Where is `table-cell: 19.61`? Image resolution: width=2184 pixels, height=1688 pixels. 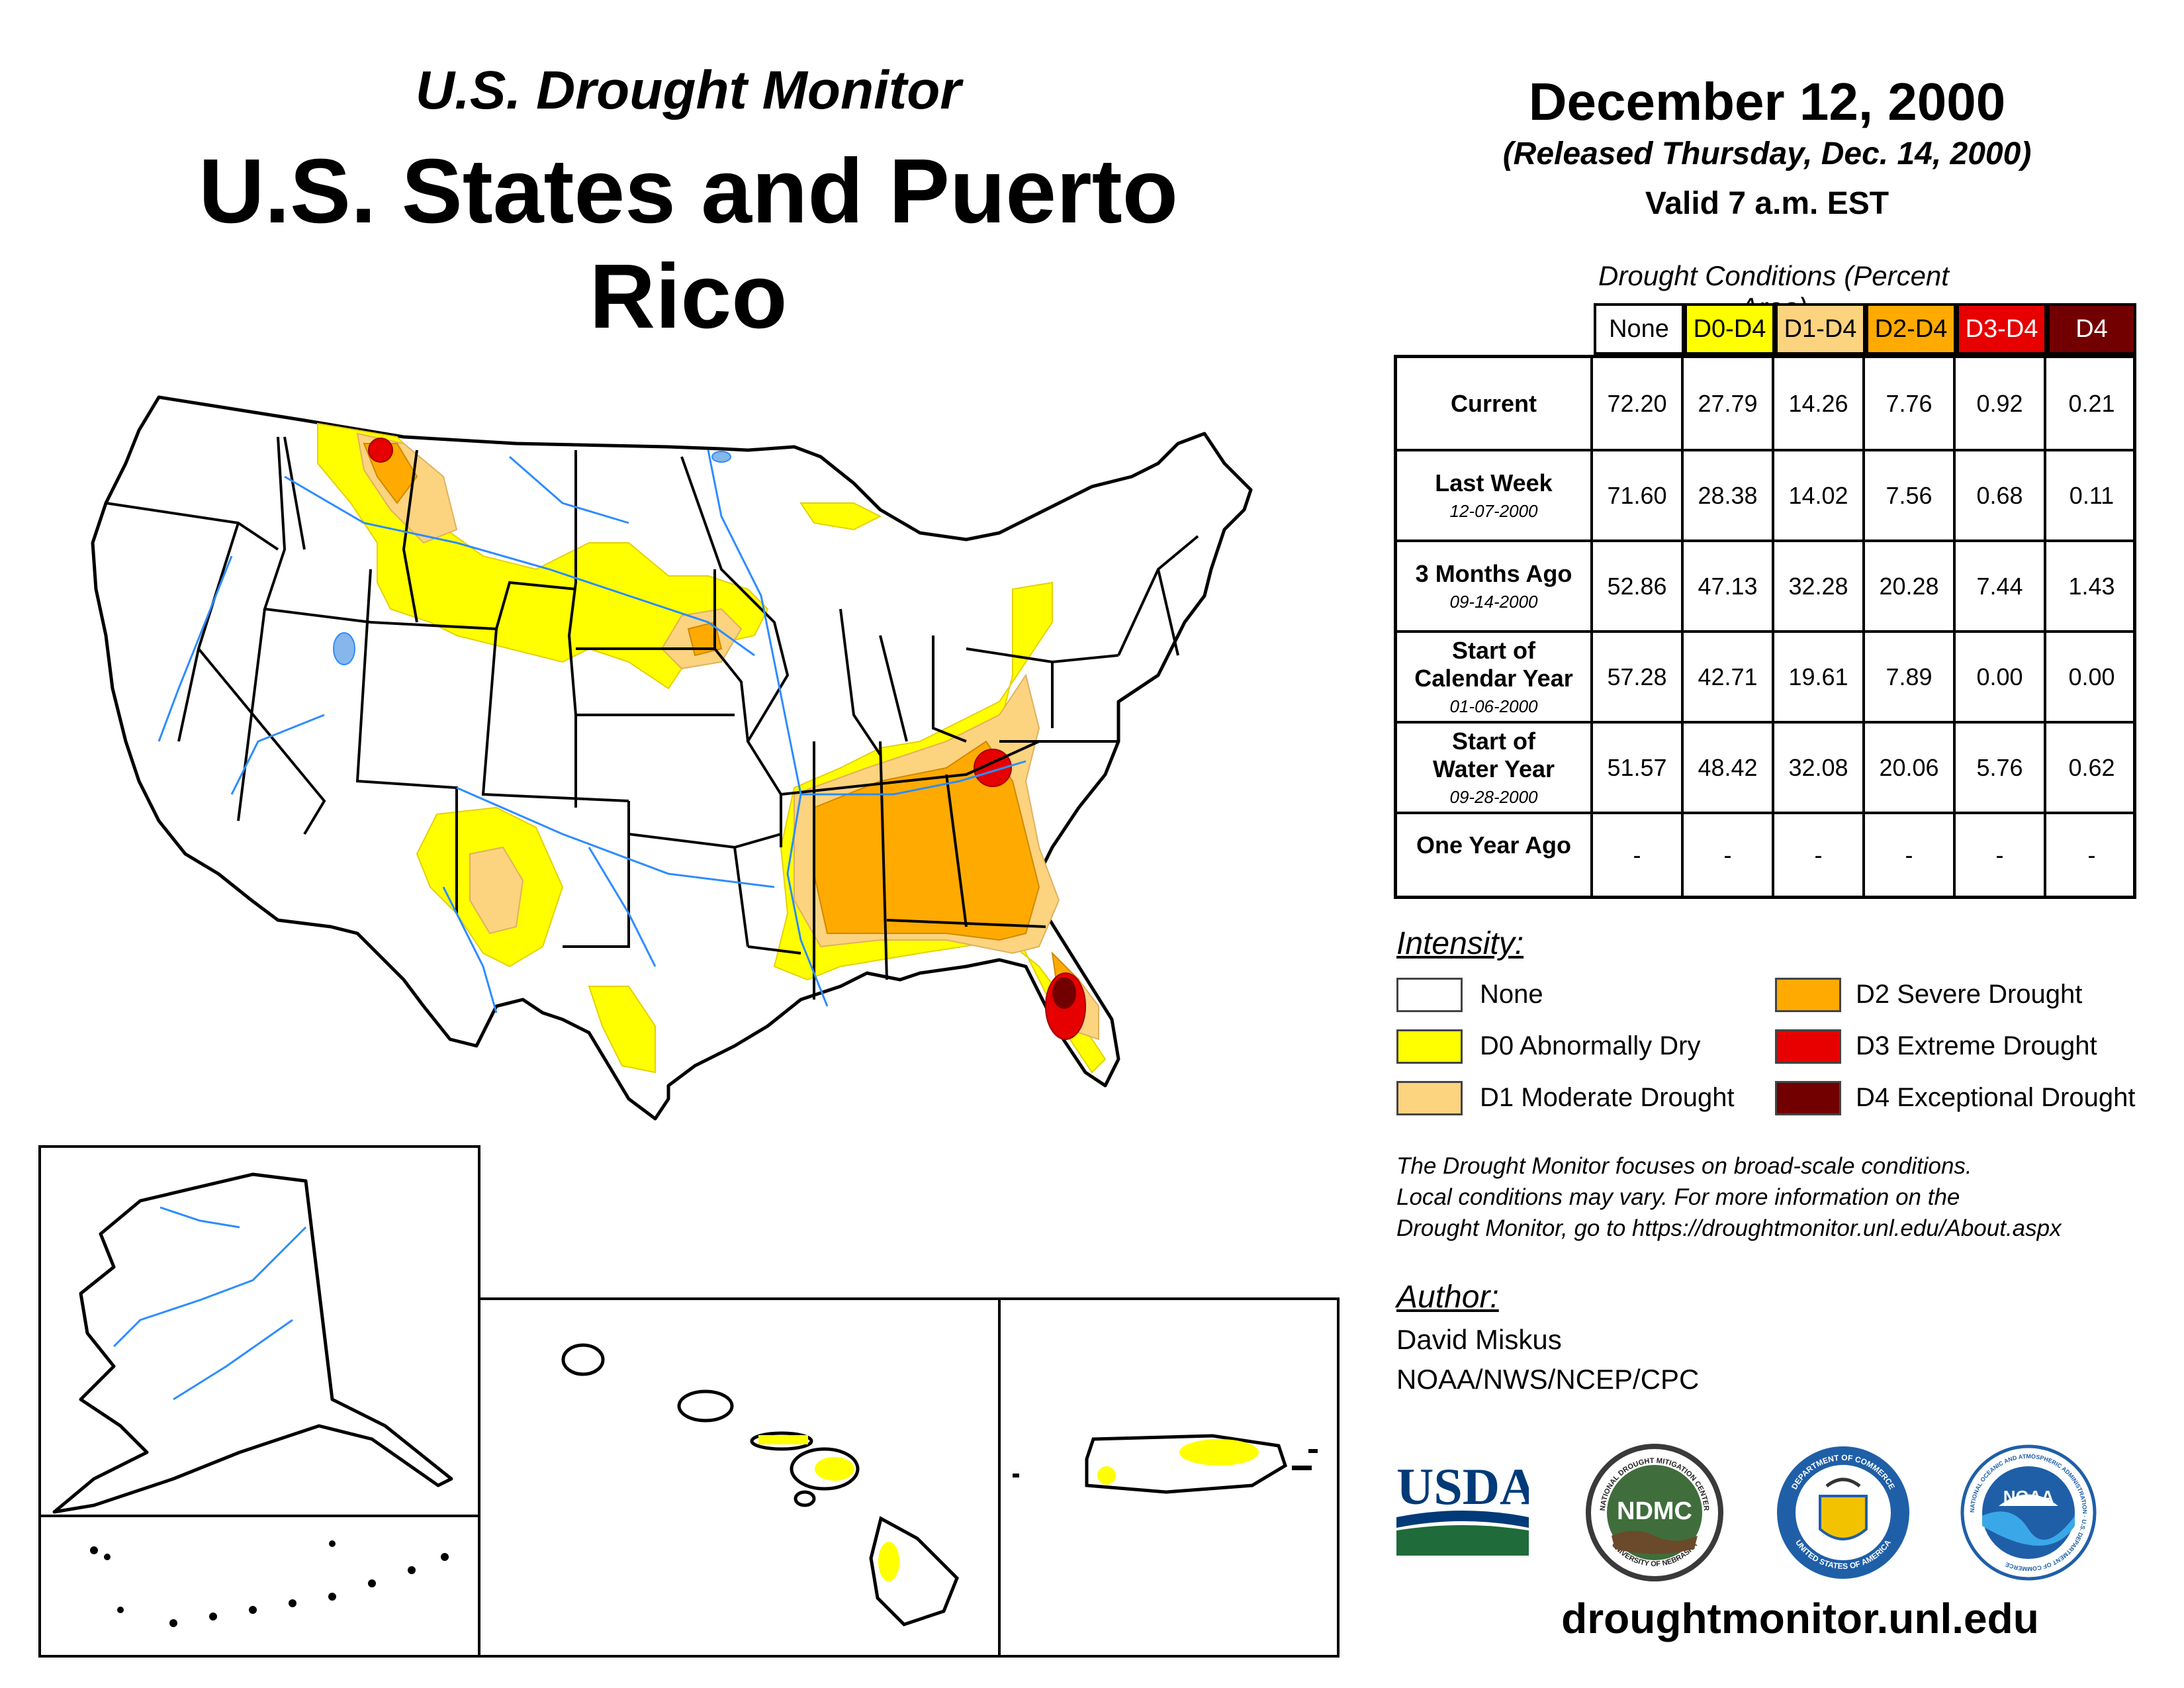
table-cell: 19.61 is located at coordinates (1820, 677).